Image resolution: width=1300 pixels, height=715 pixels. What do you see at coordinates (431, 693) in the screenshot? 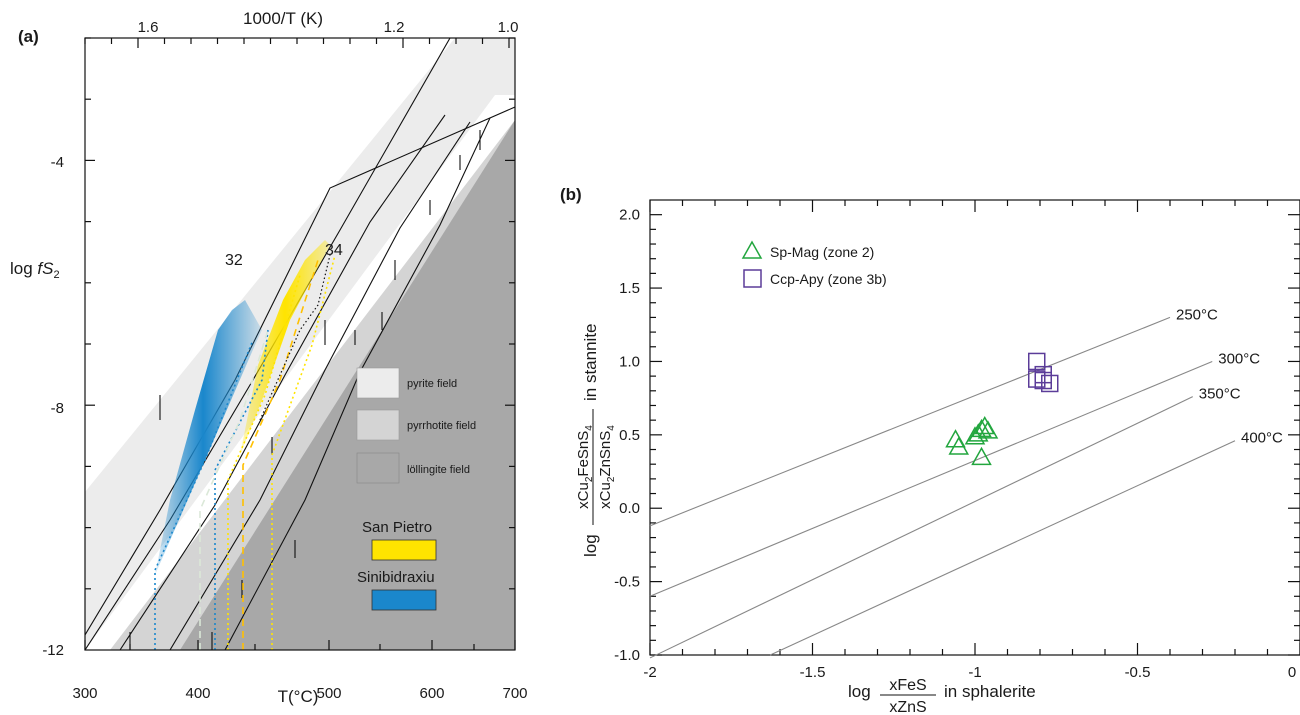
I see `x-tick-600: 600` at bounding box center [431, 693].